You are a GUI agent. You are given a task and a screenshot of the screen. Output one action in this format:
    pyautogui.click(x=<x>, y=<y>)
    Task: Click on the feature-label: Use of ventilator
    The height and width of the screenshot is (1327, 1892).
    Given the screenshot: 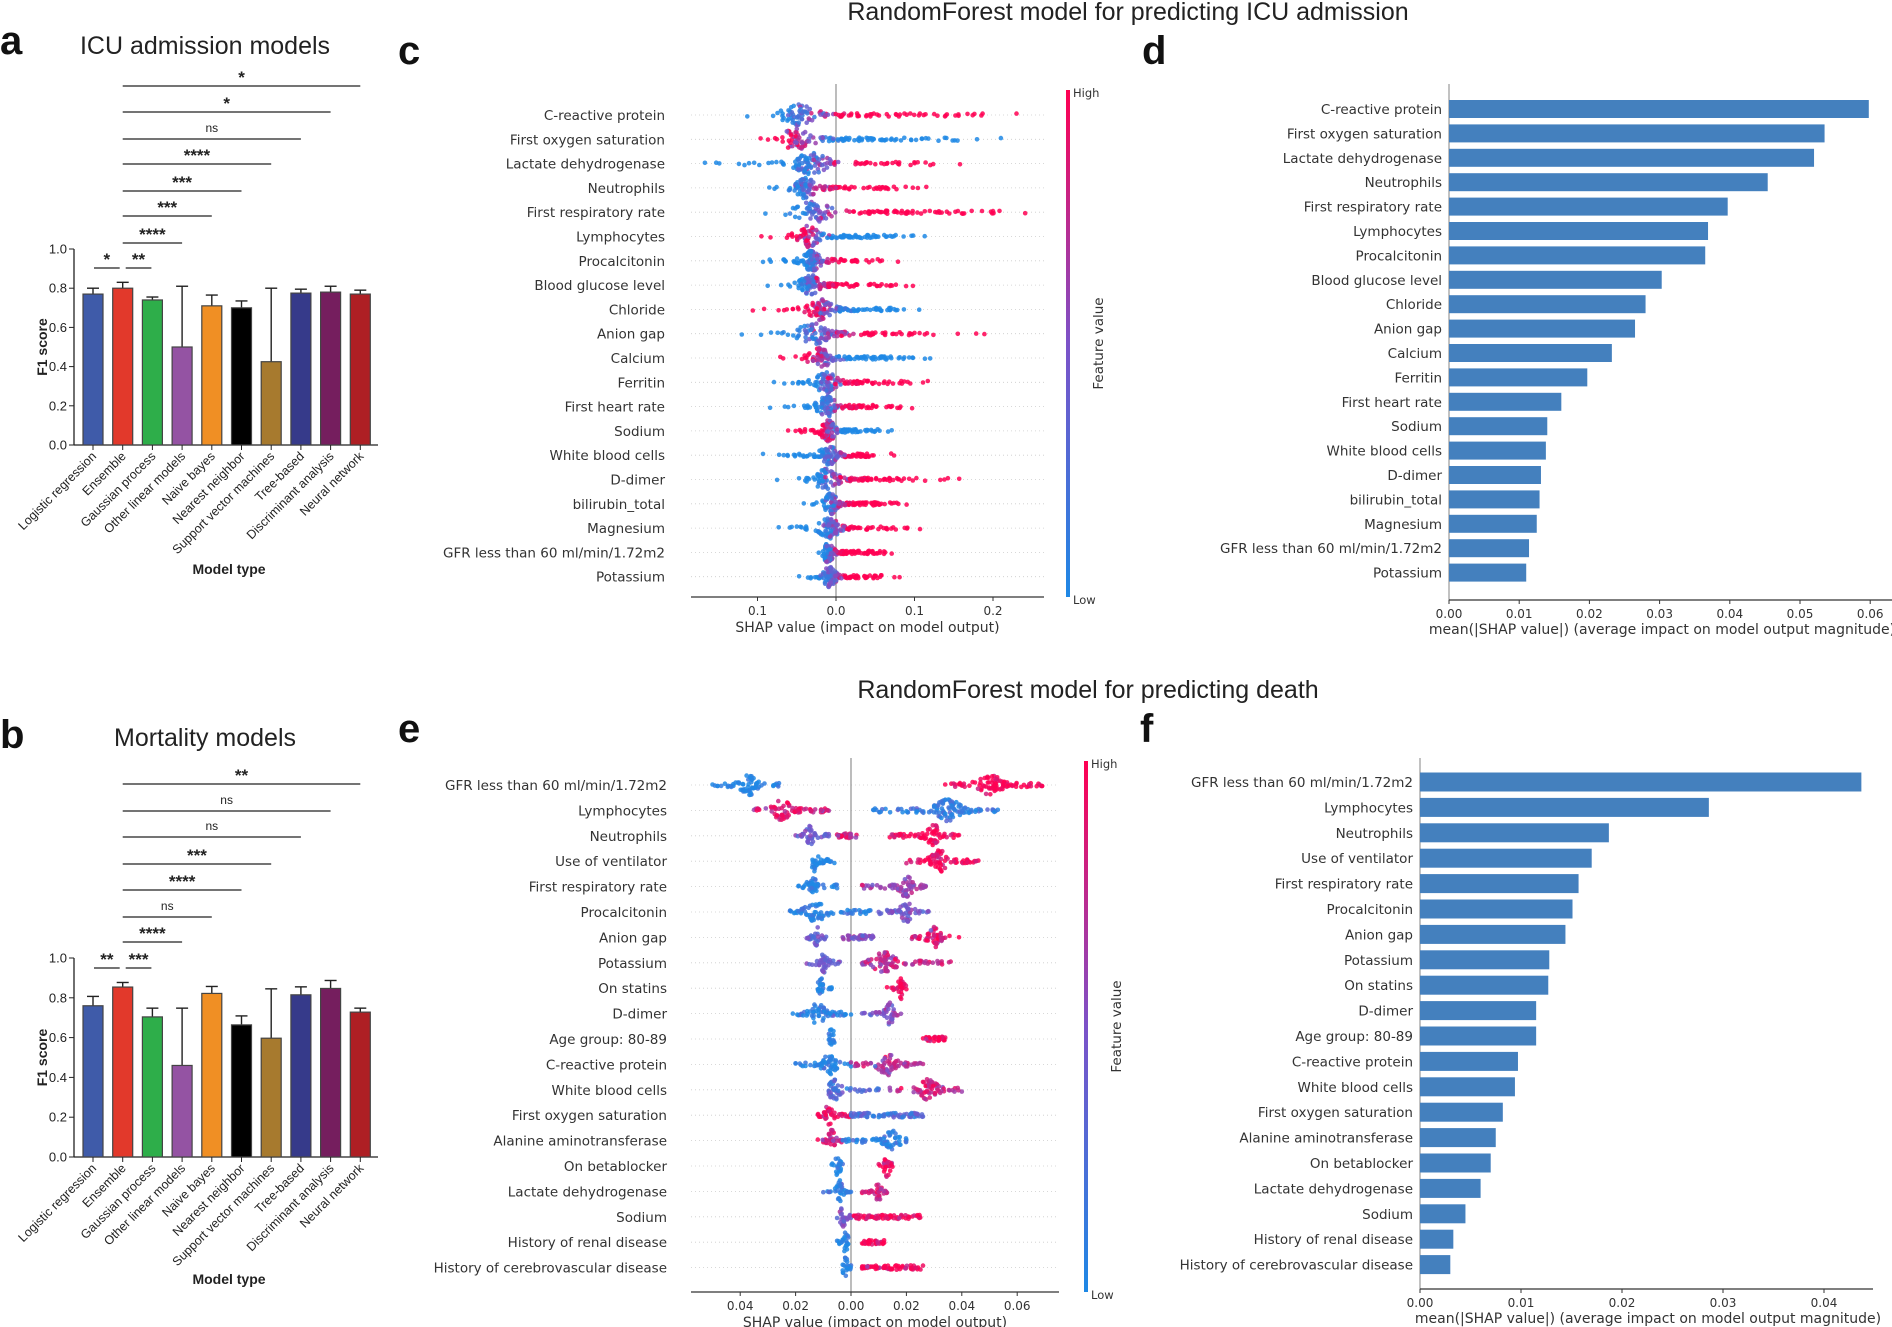 What is the action you would take?
    pyautogui.click(x=611, y=862)
    